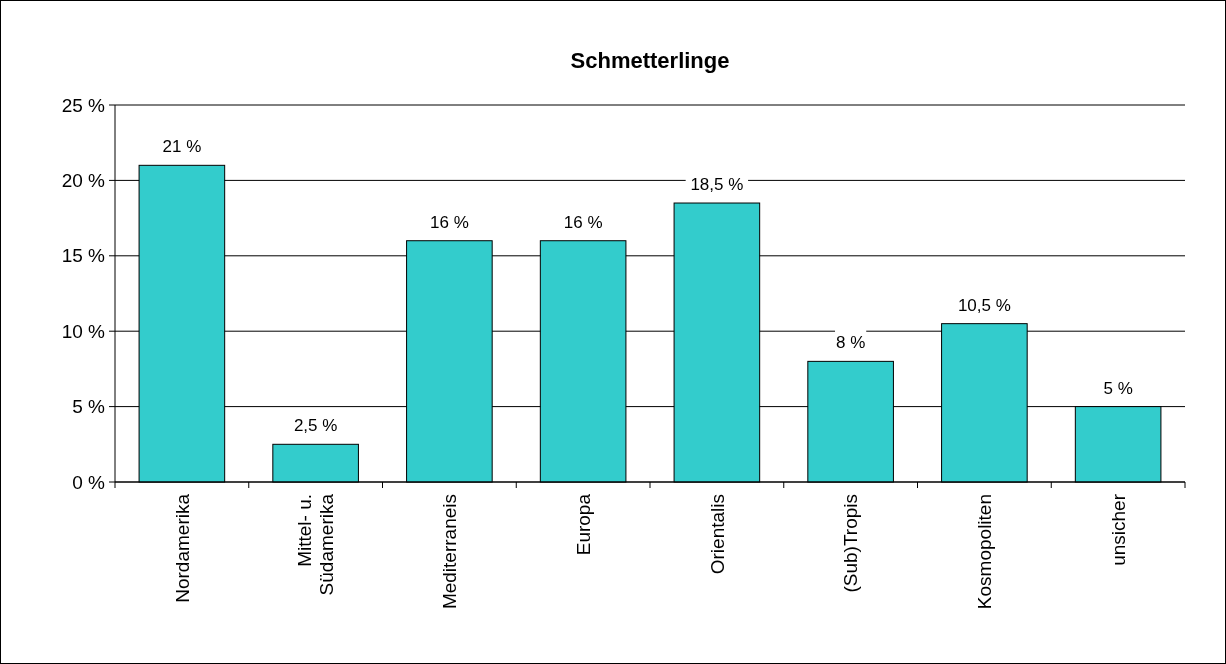 The height and width of the screenshot is (664, 1226). What do you see at coordinates (315, 426) in the screenshot?
I see `data-label: 2,5 %` at bounding box center [315, 426].